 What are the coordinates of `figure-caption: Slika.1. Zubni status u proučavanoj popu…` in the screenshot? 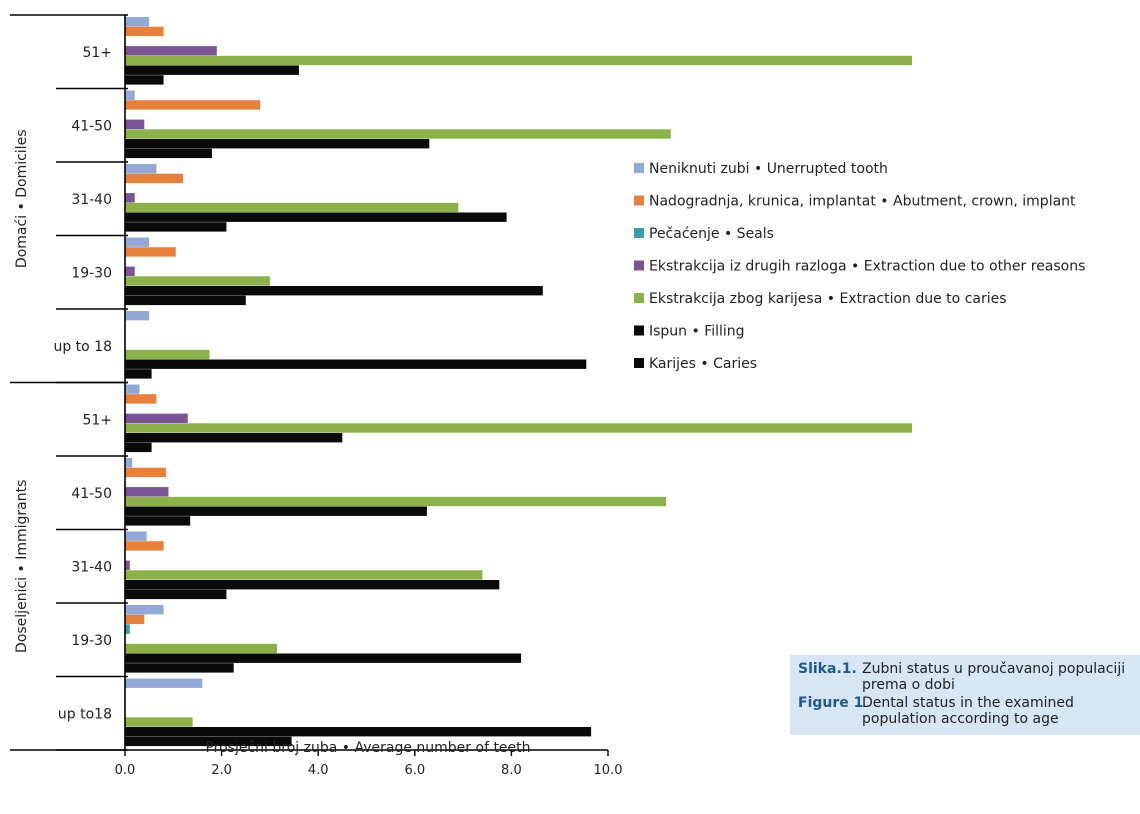 It's located at (965, 695).